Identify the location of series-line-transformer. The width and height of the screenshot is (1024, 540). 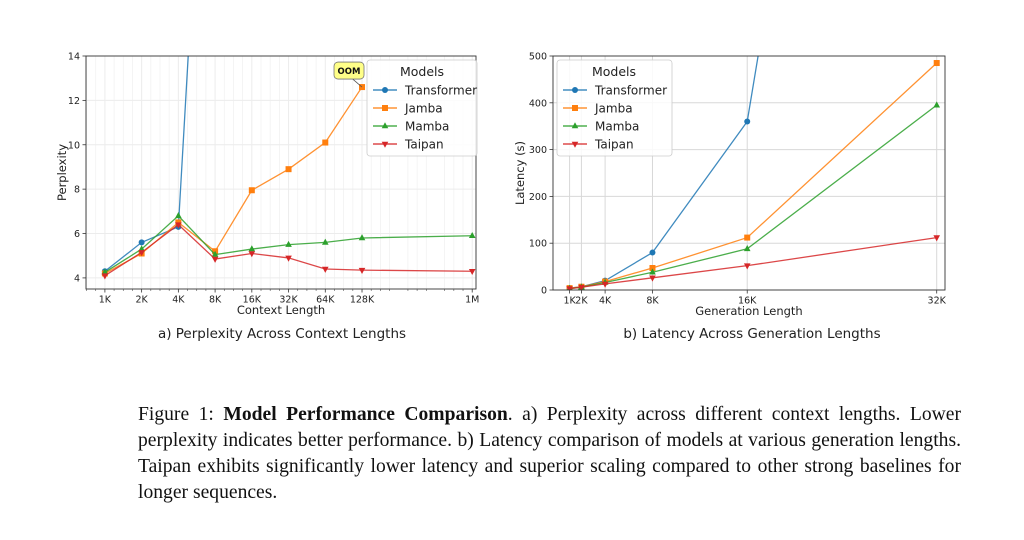
(146, 164).